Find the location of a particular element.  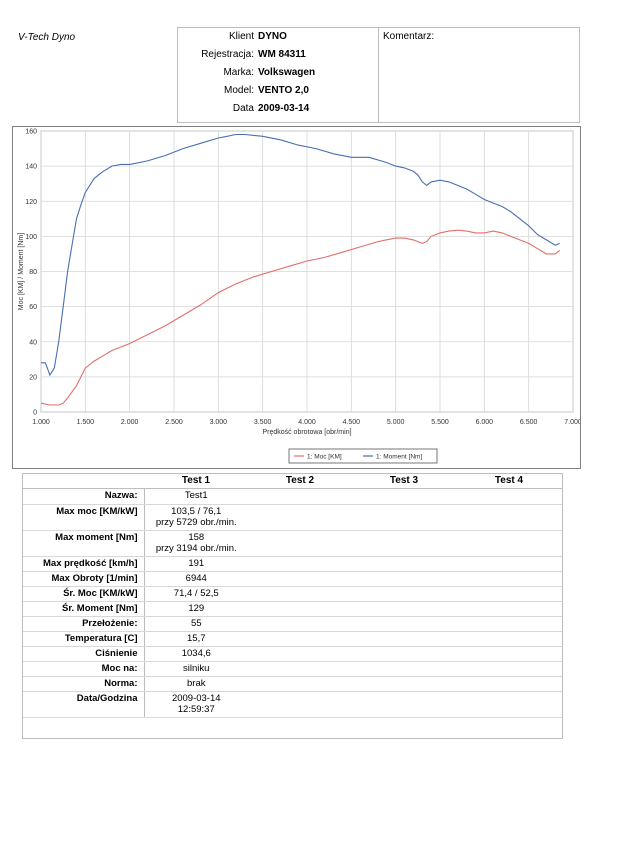

table-row: Norma: brak is located at coordinates (292, 684).